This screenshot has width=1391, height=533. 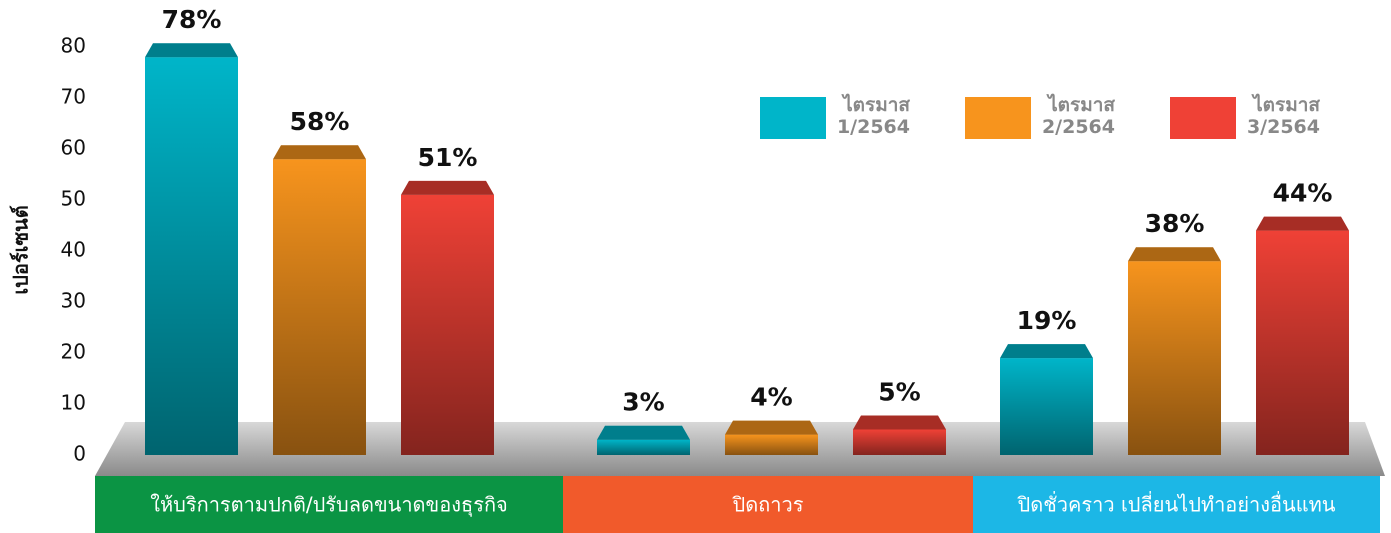 What do you see at coordinates (73, 250) in the screenshot?
I see `y-tick-label: 40` at bounding box center [73, 250].